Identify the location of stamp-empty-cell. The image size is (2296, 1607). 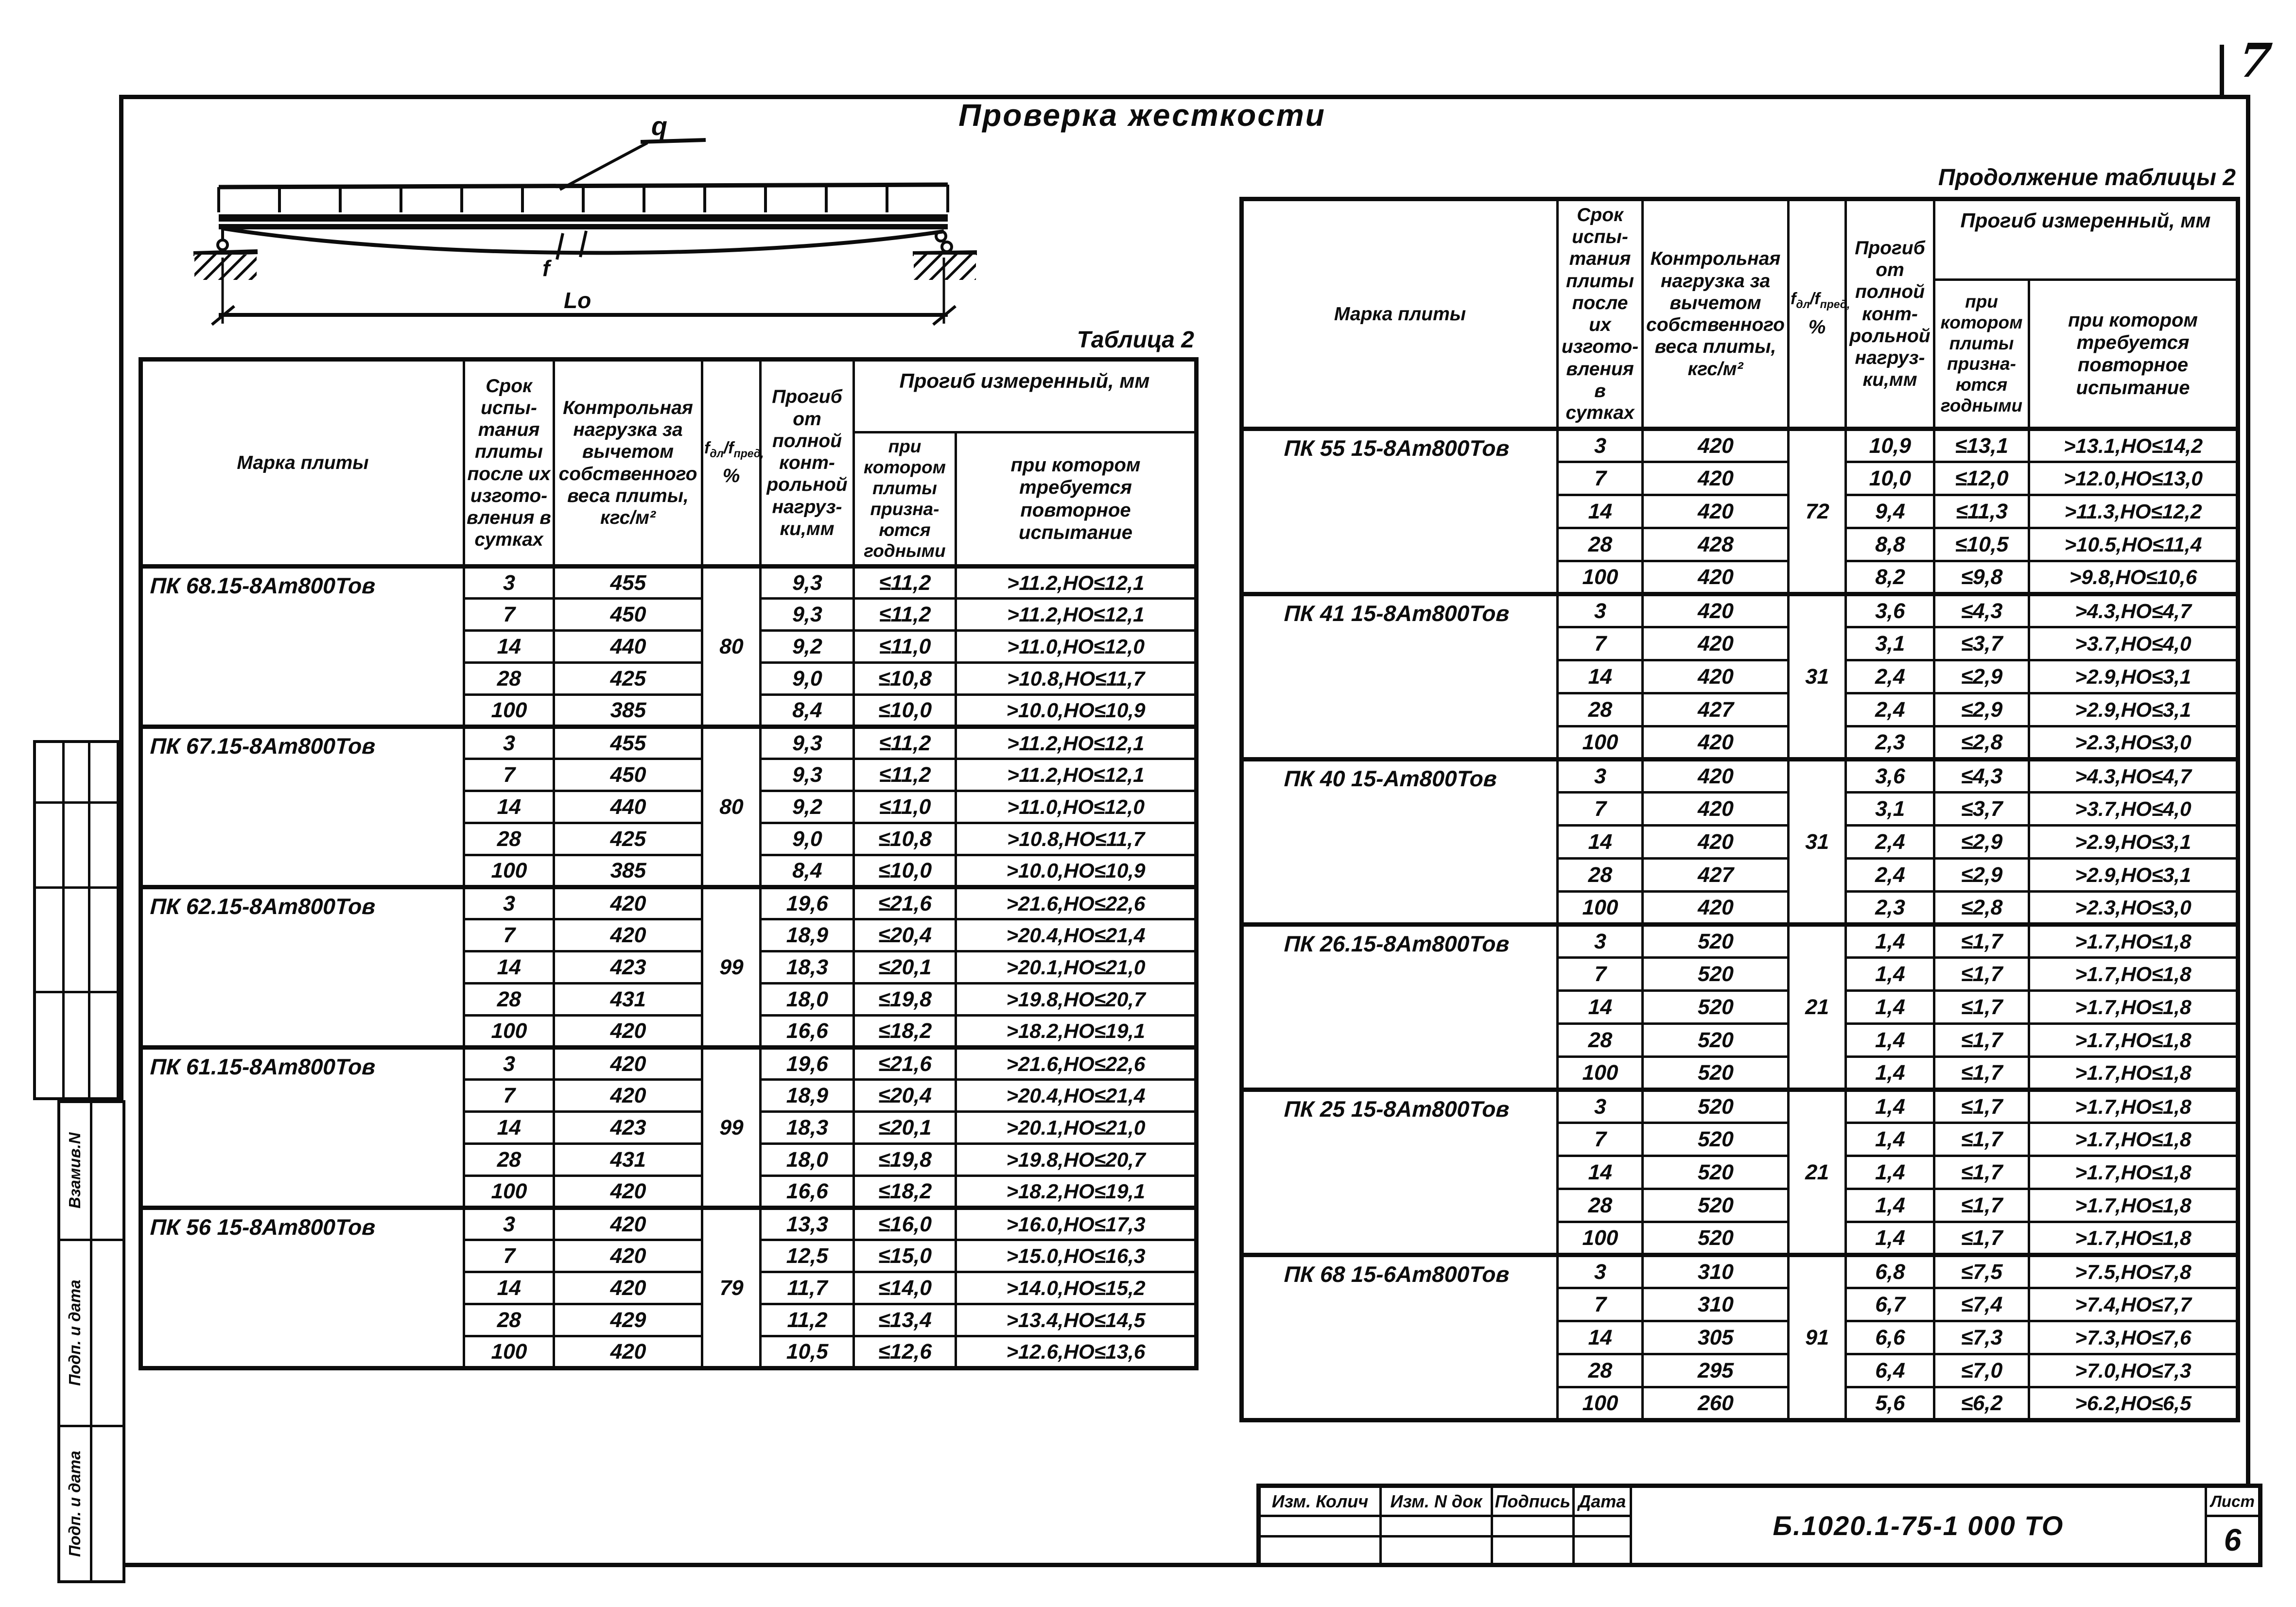
(107, 1503).